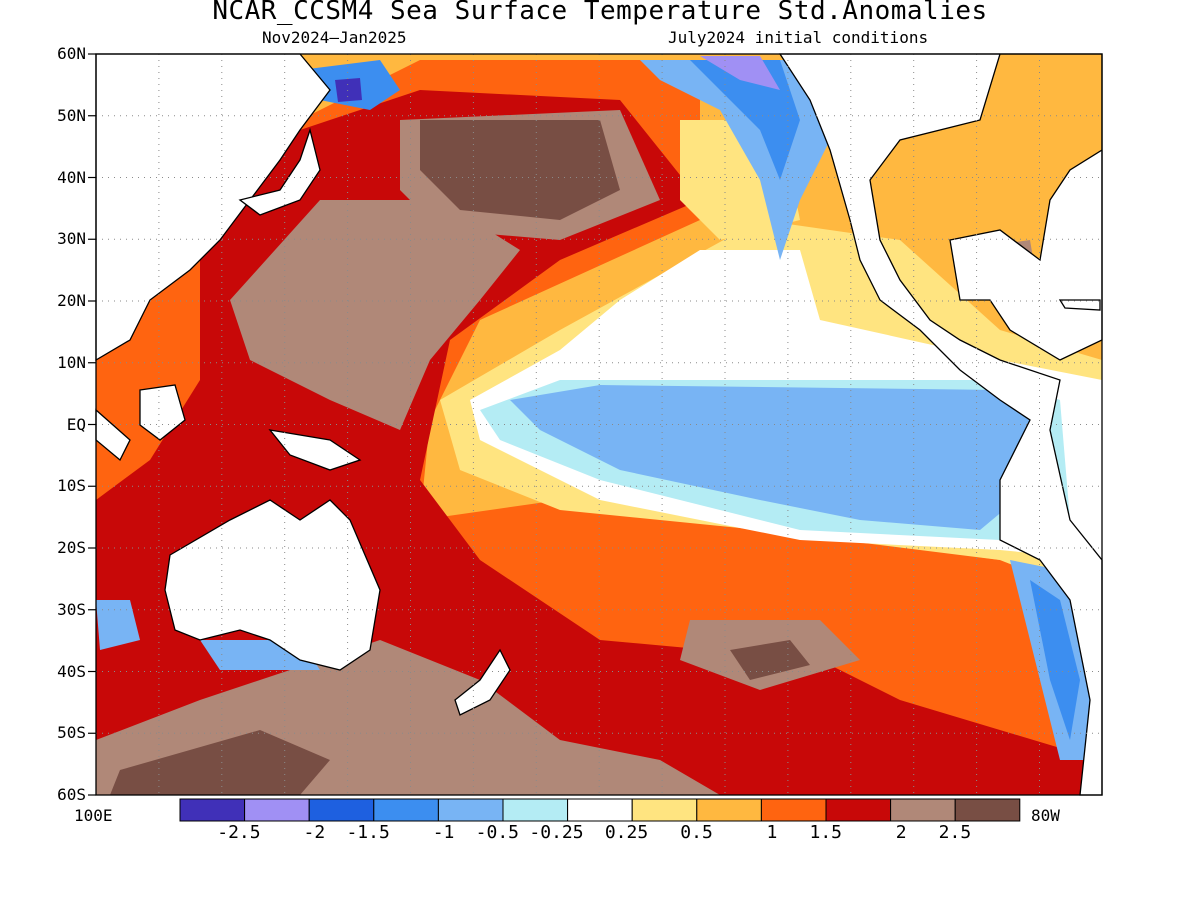 Image resolution: width=1200 pixels, height=900 pixels. What do you see at coordinates (71, 486) in the screenshot?
I see `lat-label: 10S` at bounding box center [71, 486].